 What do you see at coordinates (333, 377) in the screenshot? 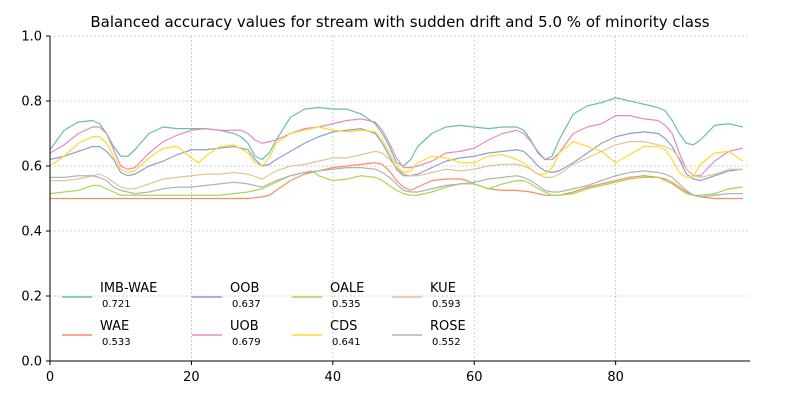
I see `x-tick-label: 40` at bounding box center [333, 377].